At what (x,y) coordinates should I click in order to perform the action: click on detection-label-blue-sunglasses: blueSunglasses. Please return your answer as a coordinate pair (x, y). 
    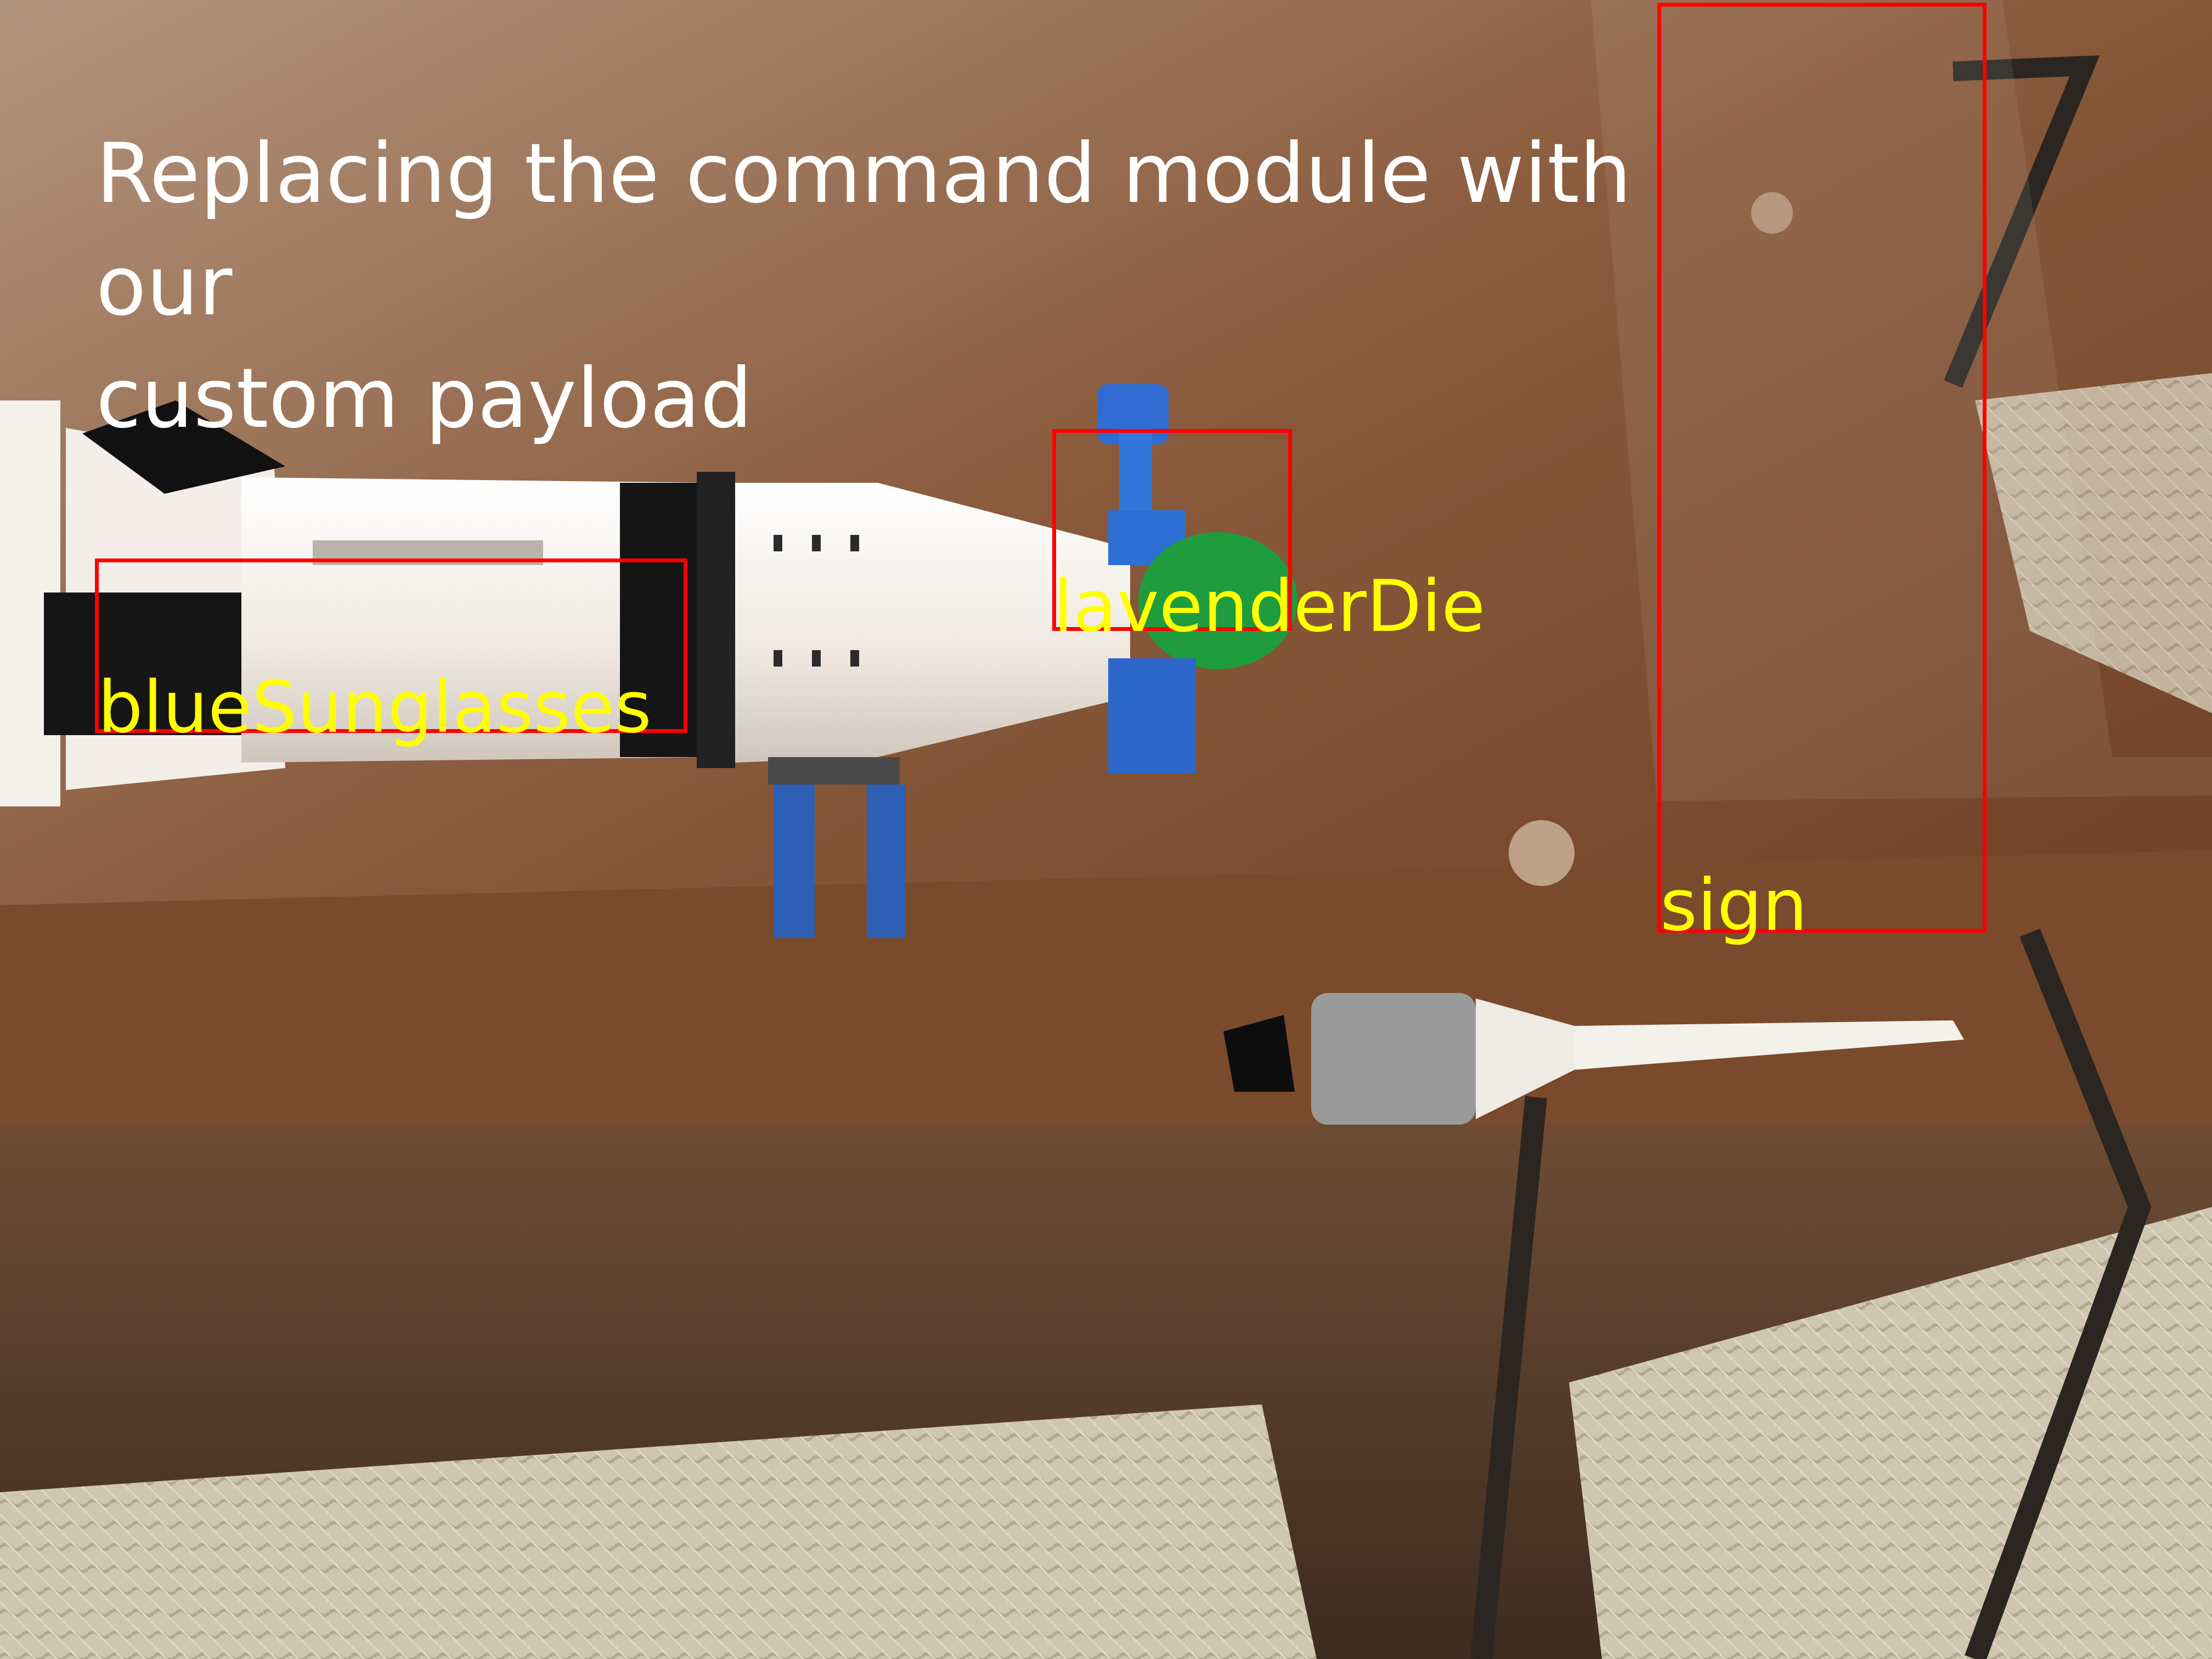
    Looking at the image, I should click on (375, 707).